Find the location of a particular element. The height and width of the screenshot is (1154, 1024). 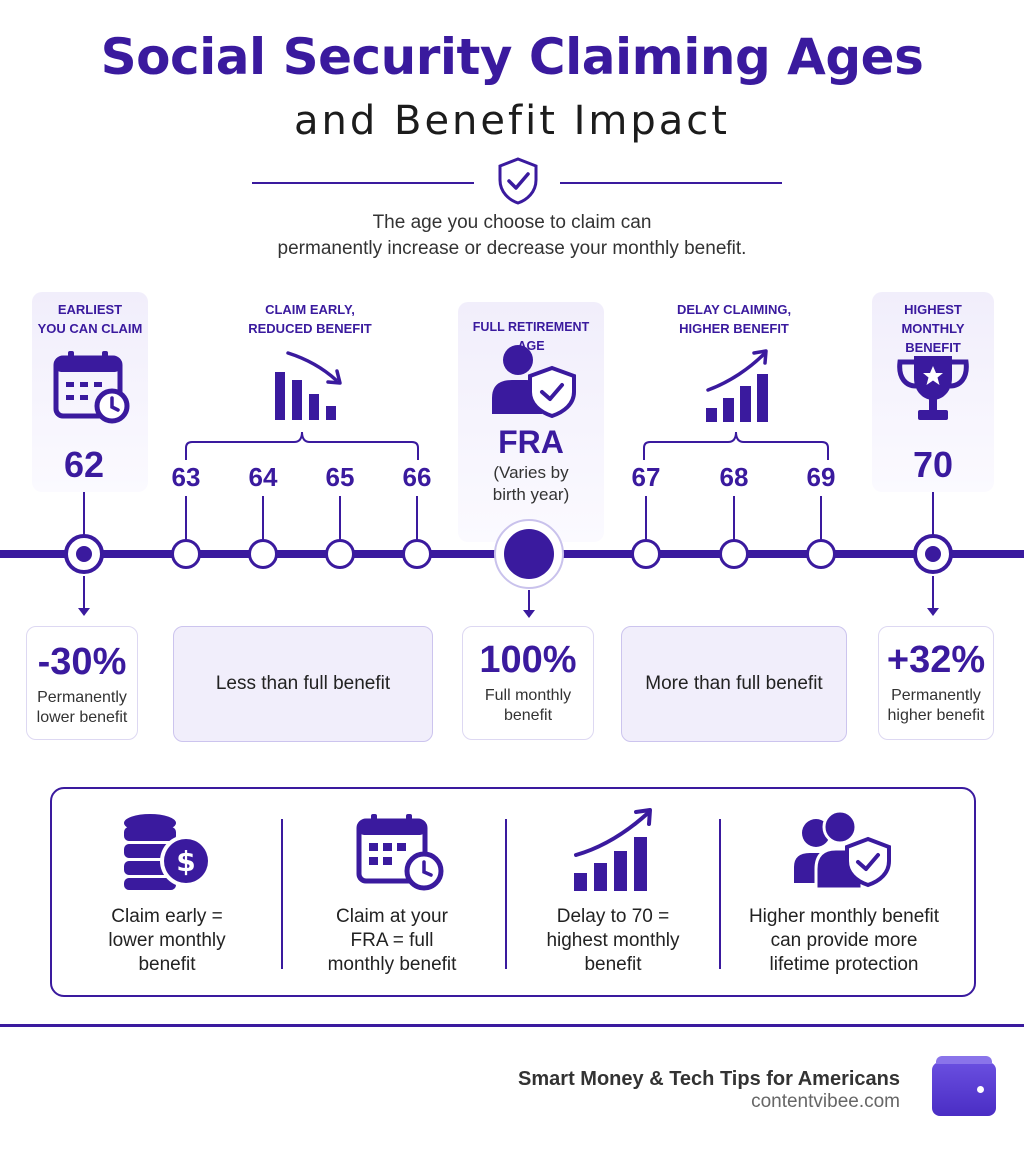

stage-card-fra is located at coordinates (531, 422).